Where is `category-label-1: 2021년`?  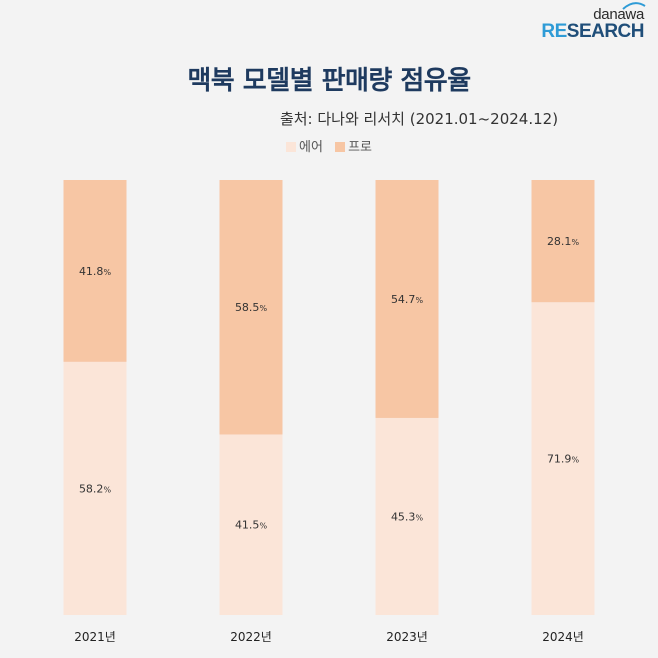 category-label-1: 2021년 is located at coordinates (95, 637).